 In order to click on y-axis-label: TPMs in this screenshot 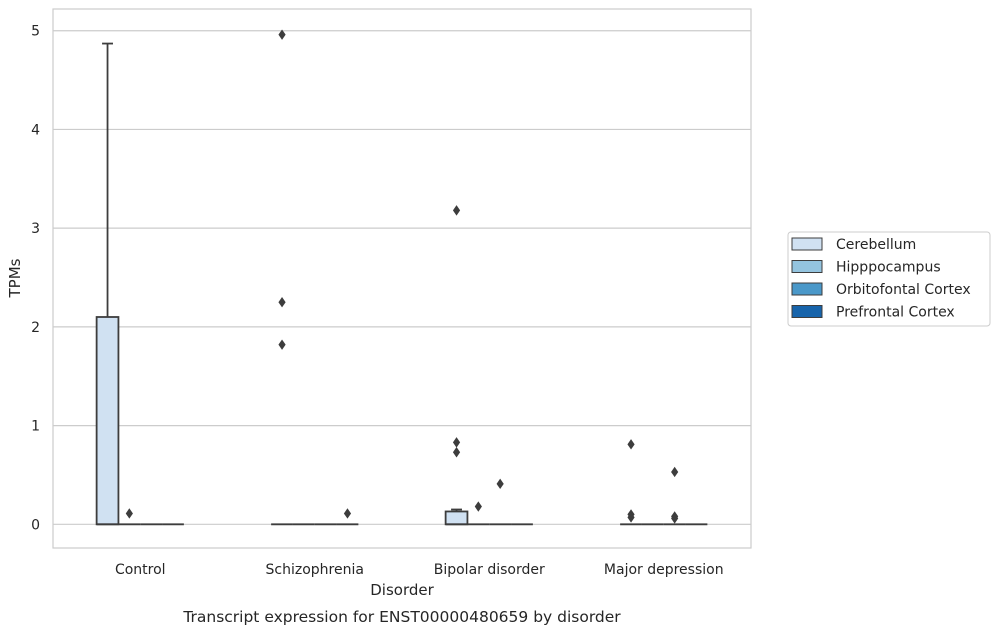, I will do `click(15, 278)`.